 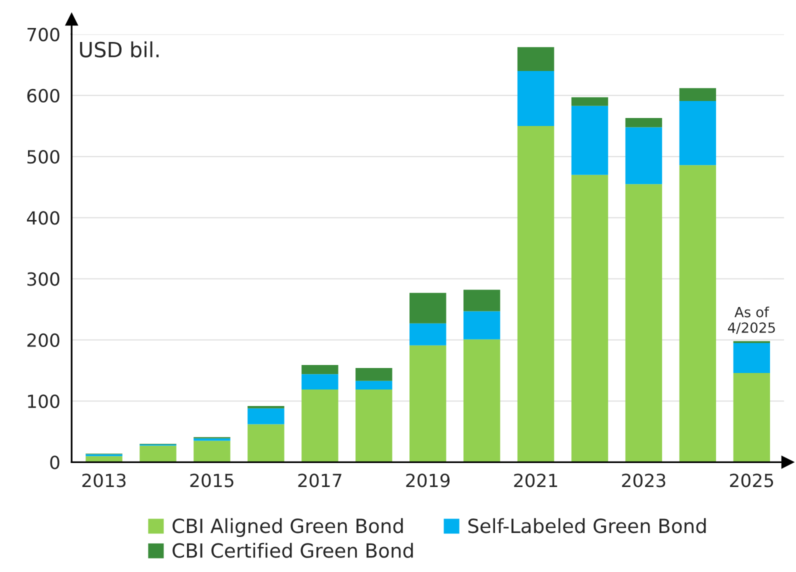 I want to click on x-tick-label: 2013, so click(x=104, y=481).